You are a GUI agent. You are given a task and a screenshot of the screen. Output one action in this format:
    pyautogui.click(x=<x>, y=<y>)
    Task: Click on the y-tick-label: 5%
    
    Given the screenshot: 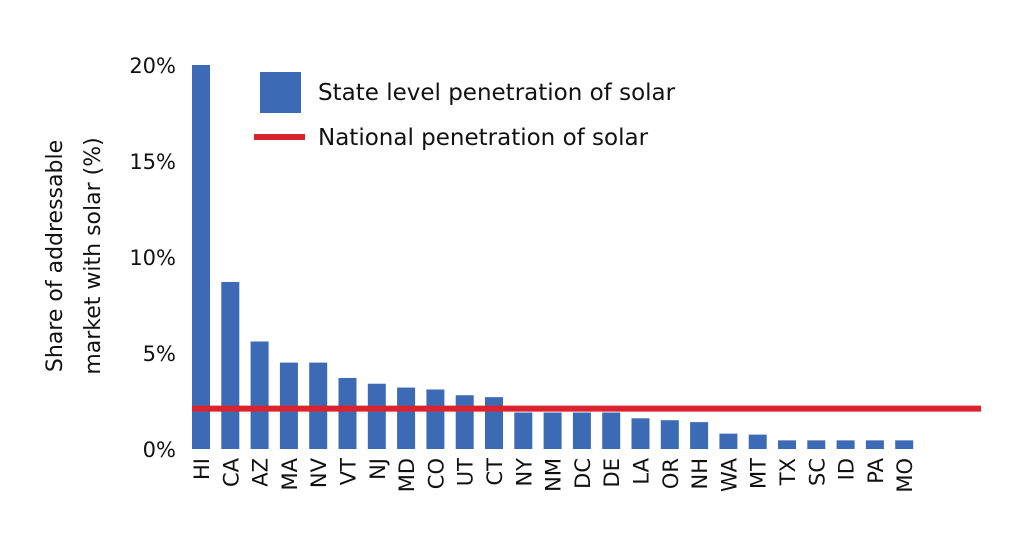 What is the action you would take?
    pyautogui.click(x=159, y=354)
    